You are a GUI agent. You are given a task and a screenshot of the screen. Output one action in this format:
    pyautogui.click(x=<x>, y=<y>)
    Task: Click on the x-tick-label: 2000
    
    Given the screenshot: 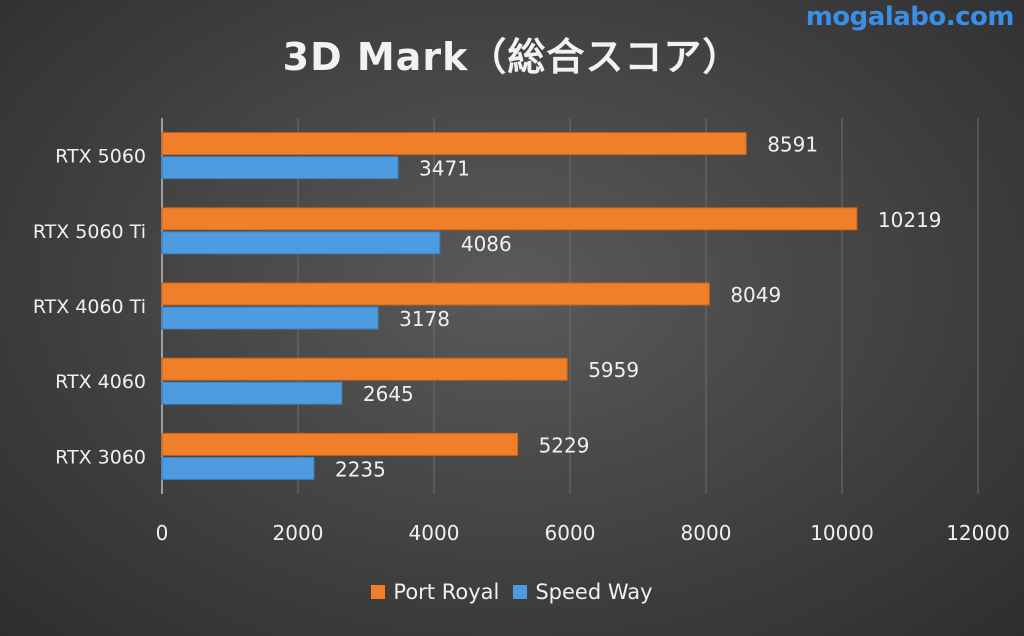 What is the action you would take?
    pyautogui.click(x=298, y=533)
    